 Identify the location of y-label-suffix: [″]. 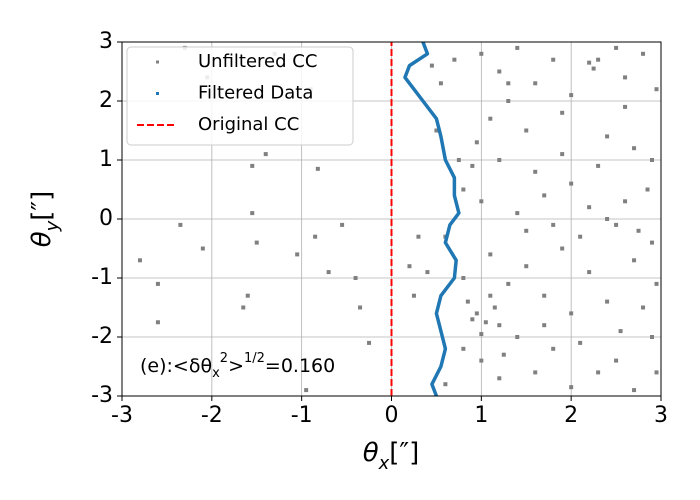
(42, 206).